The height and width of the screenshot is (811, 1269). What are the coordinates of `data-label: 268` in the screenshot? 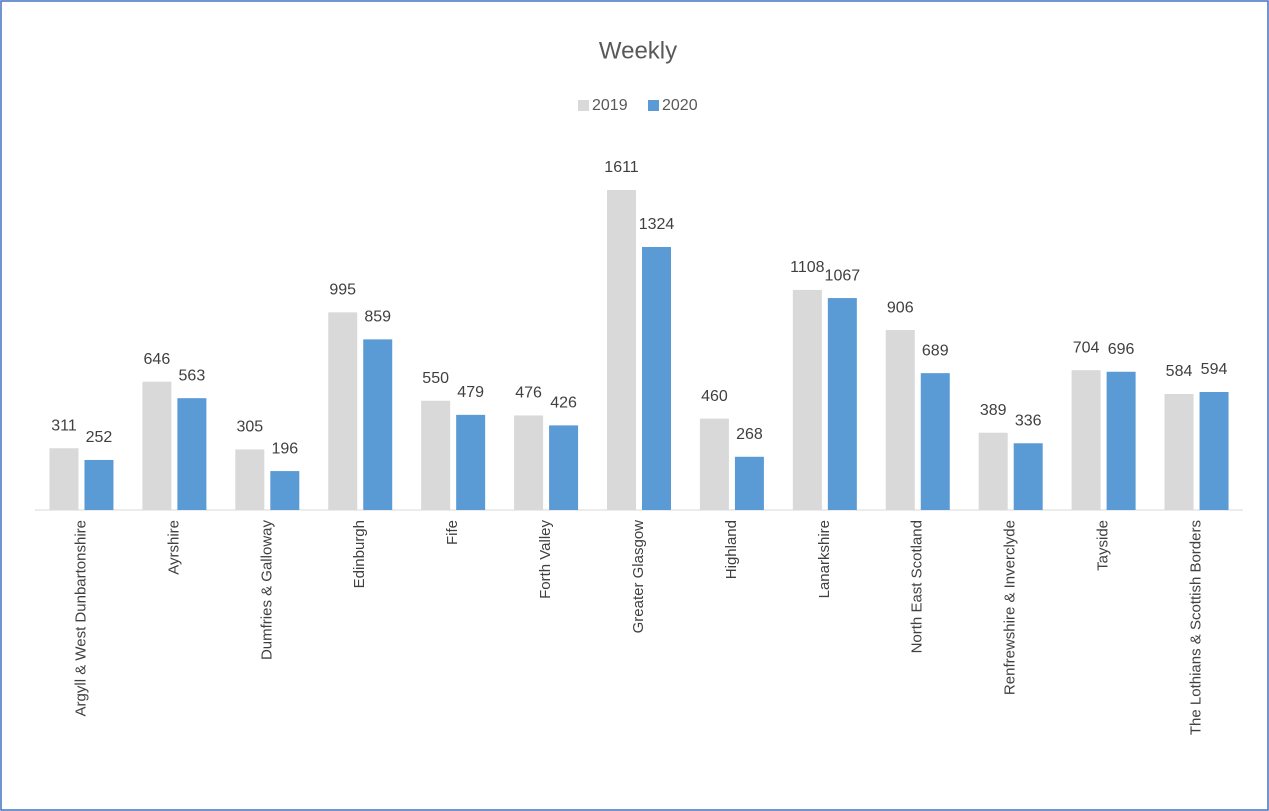 It's located at (749, 434).